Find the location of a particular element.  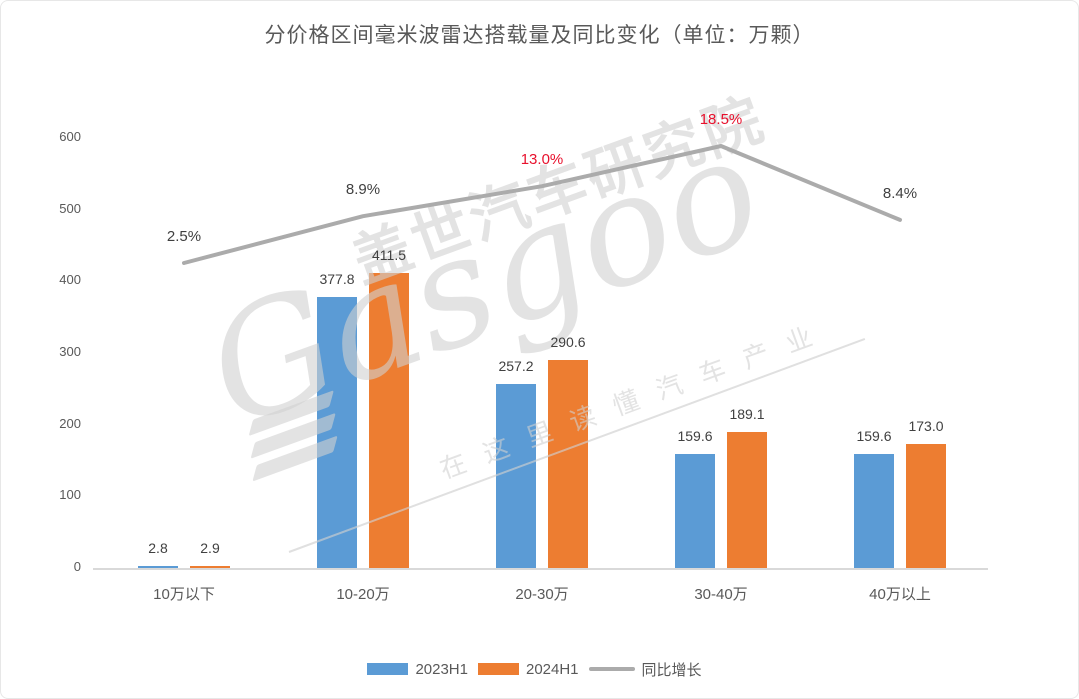

y-axis-tick-label: 400 is located at coordinates (70, 280).